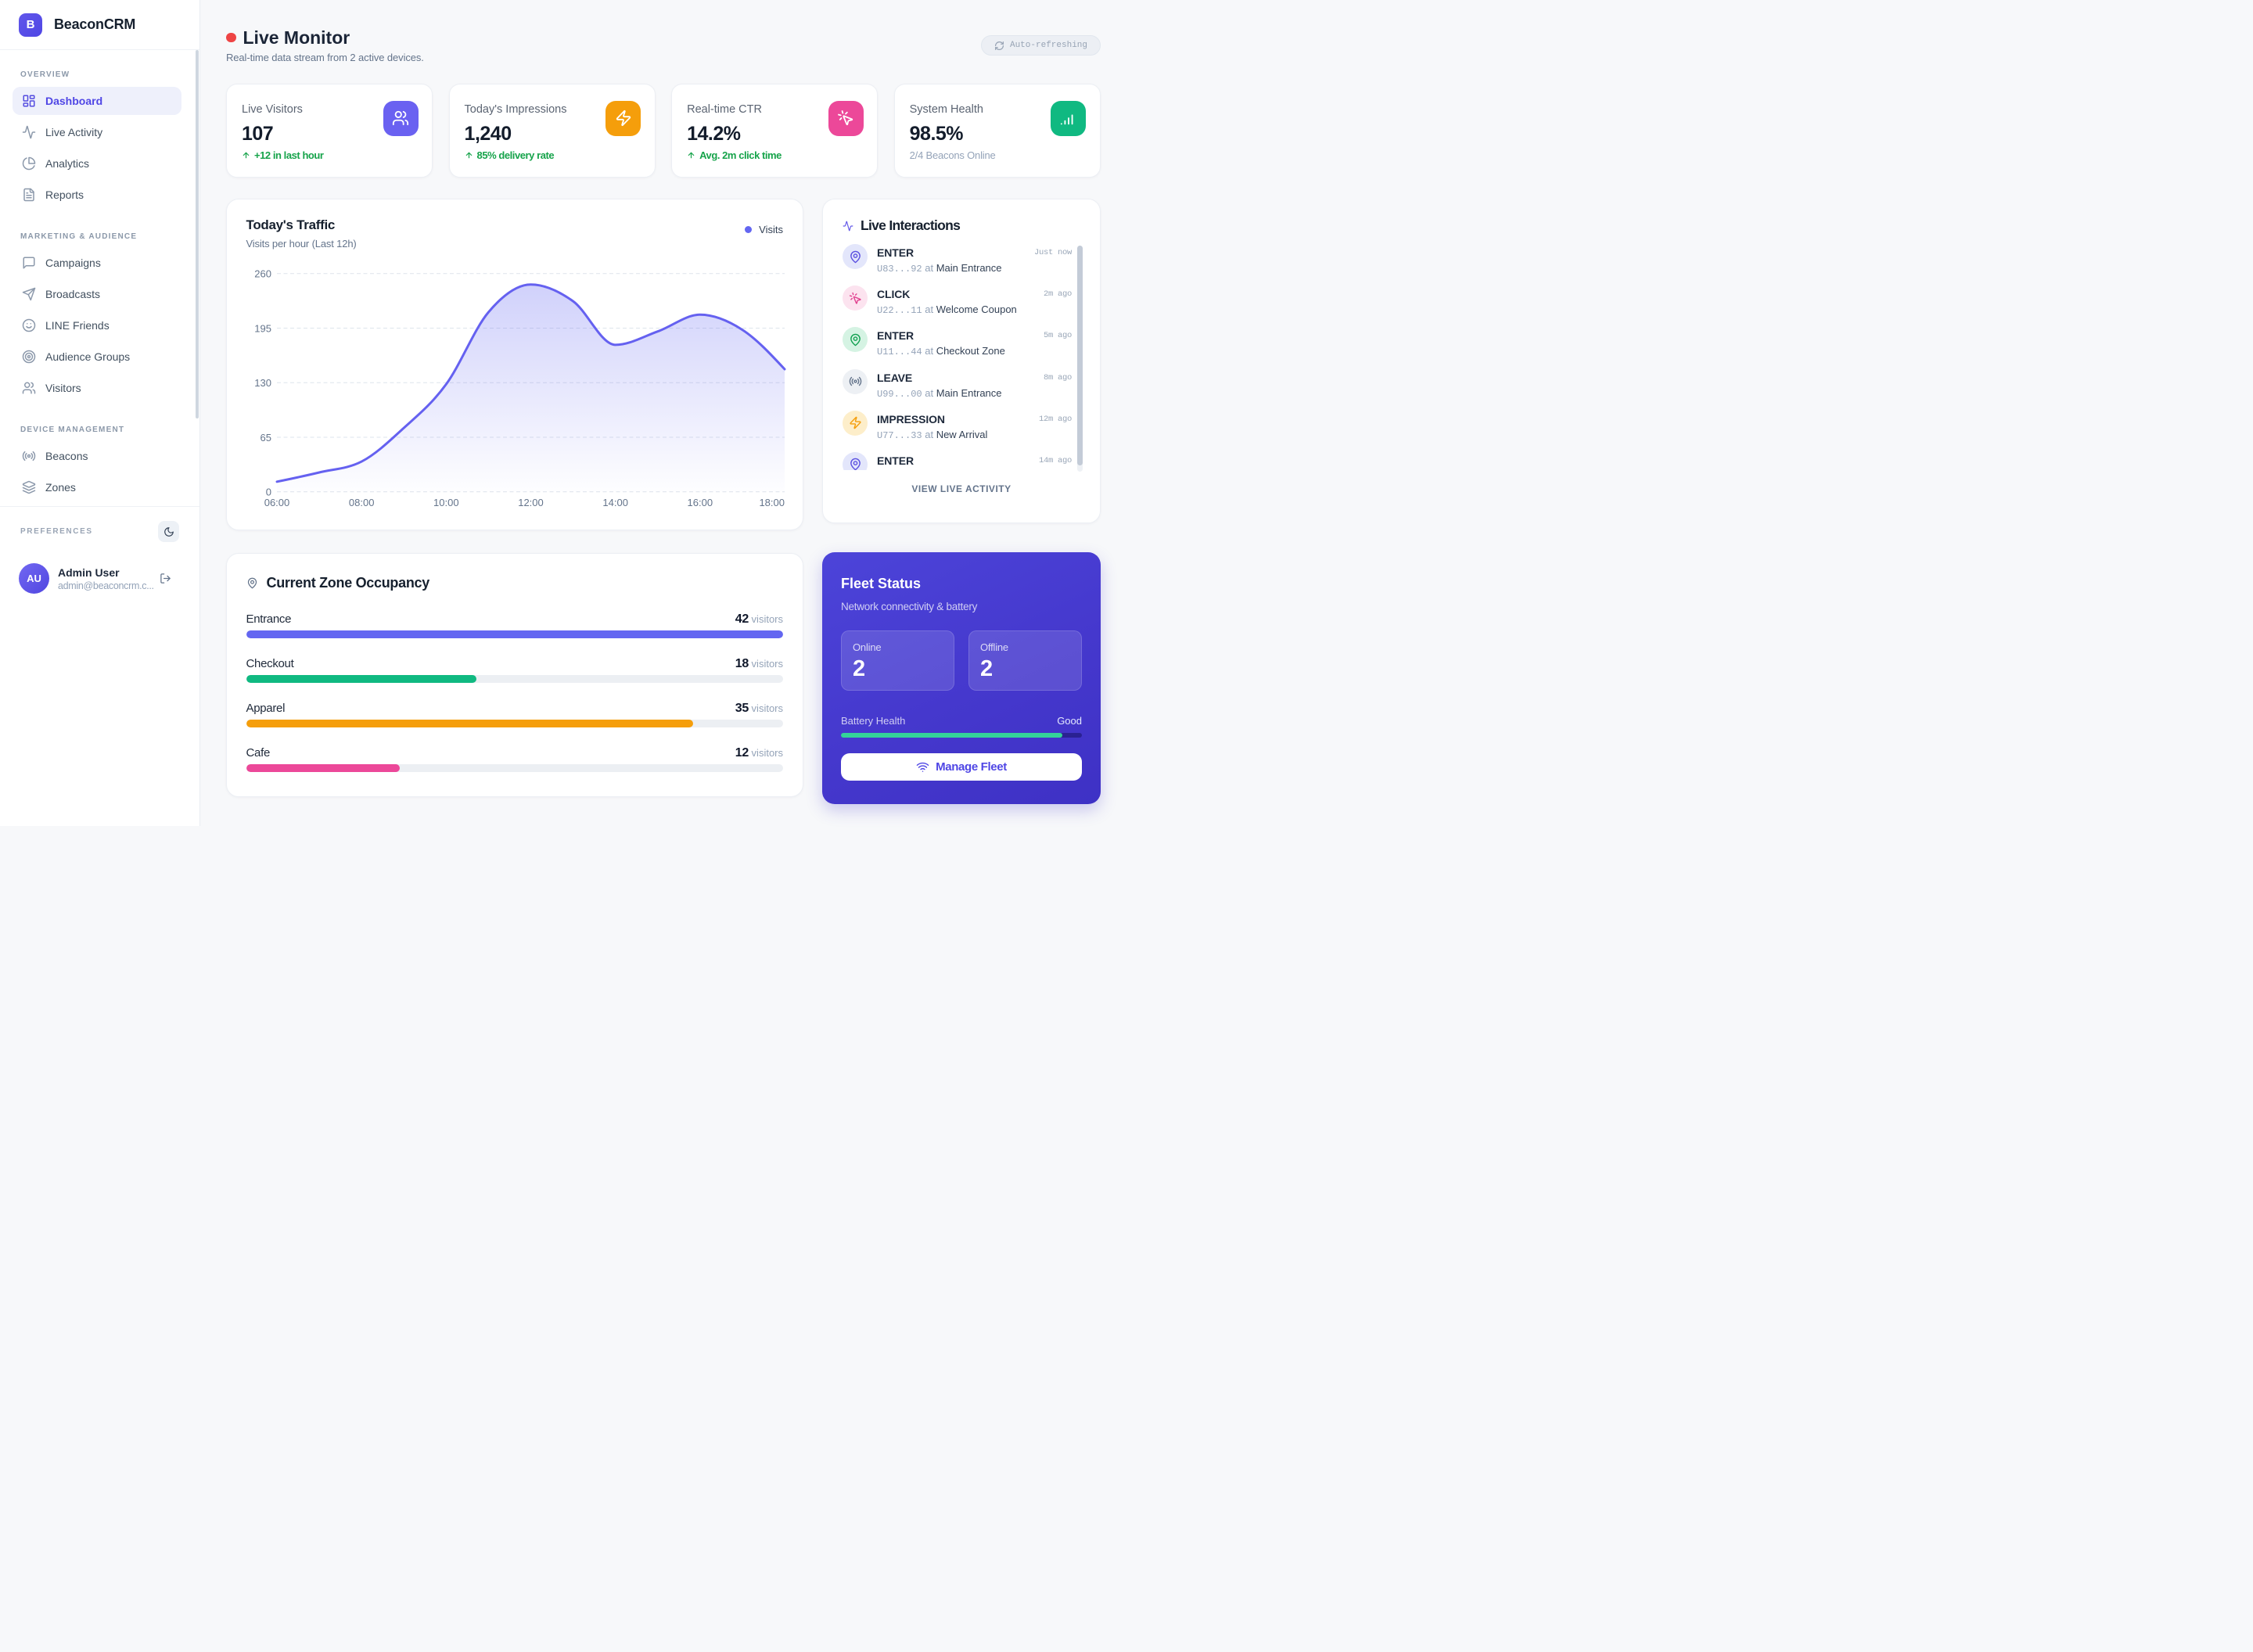 Image resolution: width=2253 pixels, height=1652 pixels. What do you see at coordinates (262, 383) in the screenshot?
I see `svg-text: 130` at bounding box center [262, 383].